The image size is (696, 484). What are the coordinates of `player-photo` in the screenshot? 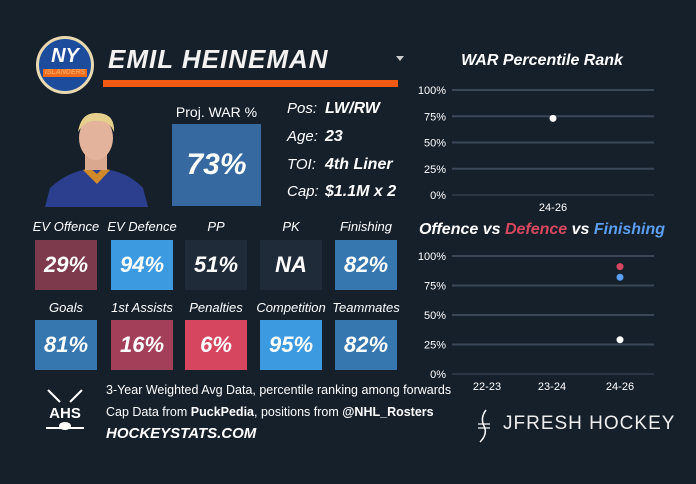 It's located at (96, 159).